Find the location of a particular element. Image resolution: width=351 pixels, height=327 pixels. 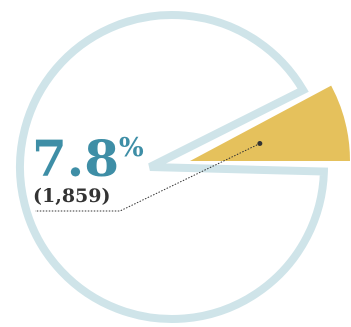

leader-dot is located at coordinates (260, 144).